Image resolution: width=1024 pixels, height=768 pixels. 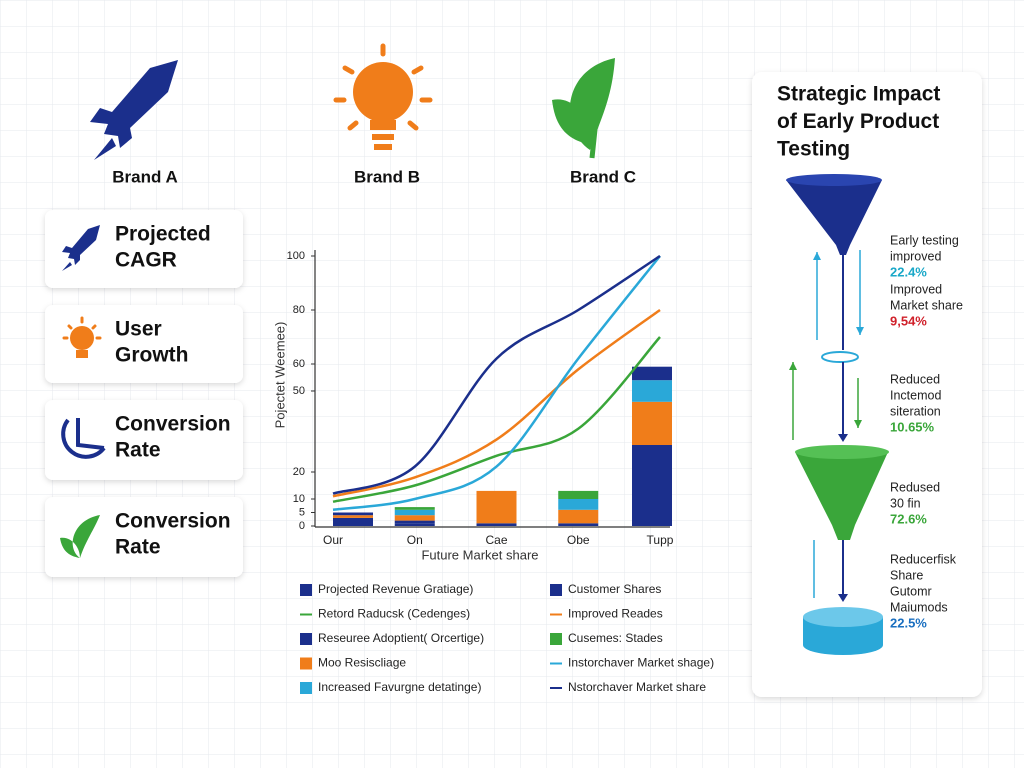 I want to click on x-tick-label: Tupp, so click(x=660, y=540).